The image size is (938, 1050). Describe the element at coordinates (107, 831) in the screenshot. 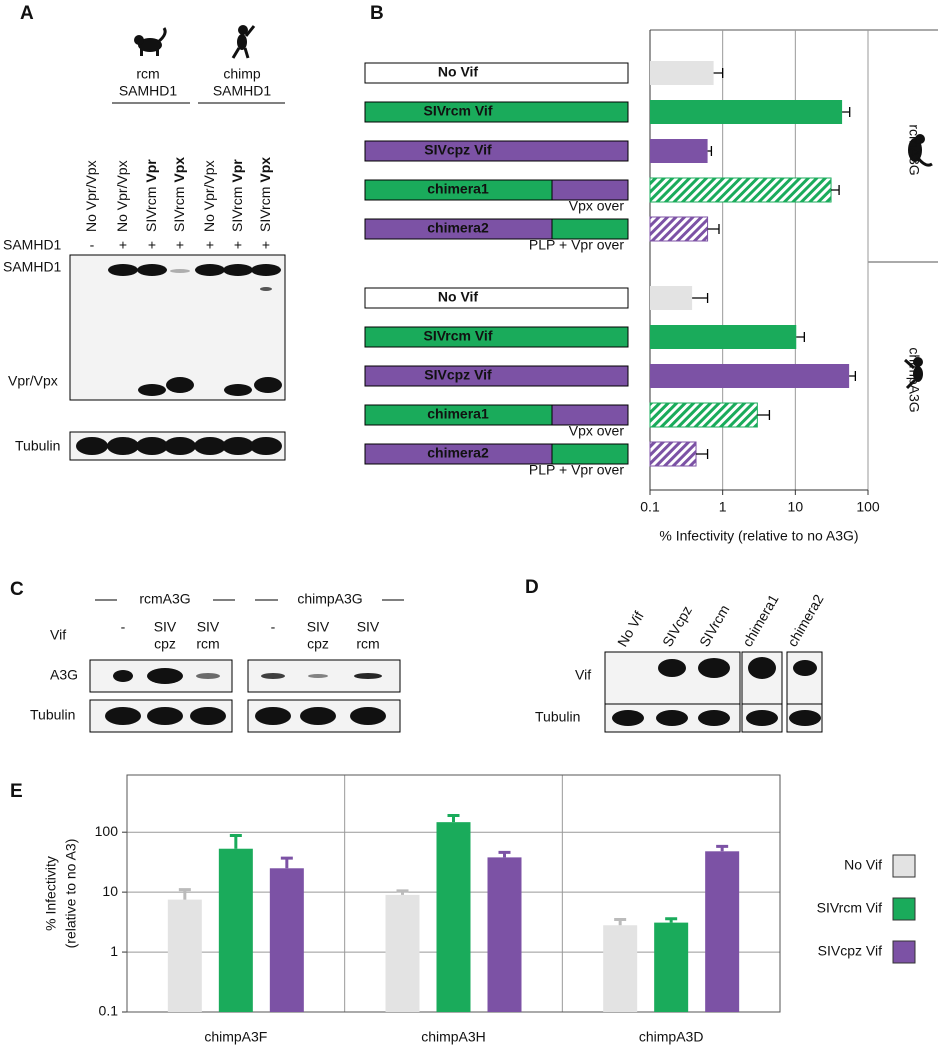

I see `y-tick-label: 100` at that location.